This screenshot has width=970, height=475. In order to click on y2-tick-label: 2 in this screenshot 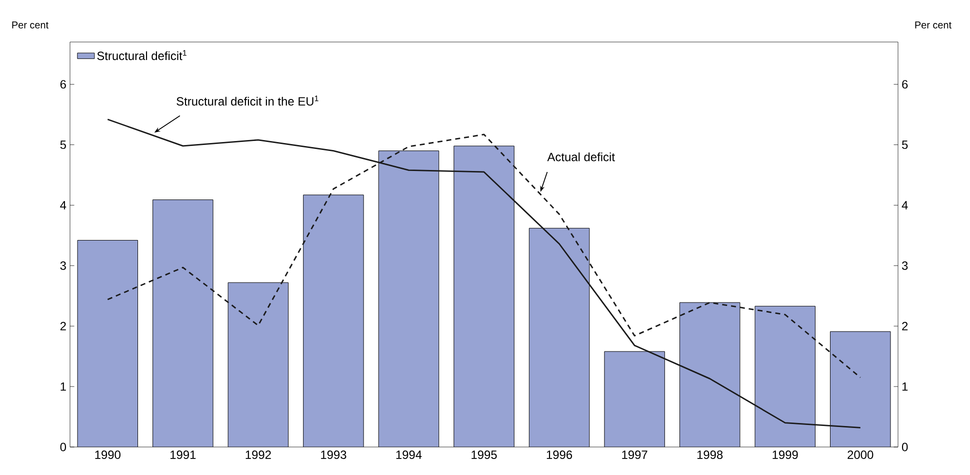, I will do `click(905, 326)`.